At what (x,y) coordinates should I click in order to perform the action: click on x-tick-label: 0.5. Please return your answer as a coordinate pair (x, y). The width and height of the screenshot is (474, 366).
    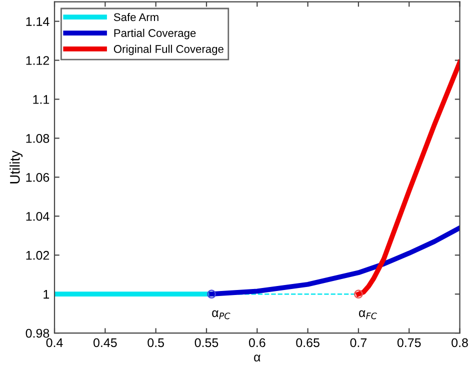
    Looking at the image, I should click on (156, 343).